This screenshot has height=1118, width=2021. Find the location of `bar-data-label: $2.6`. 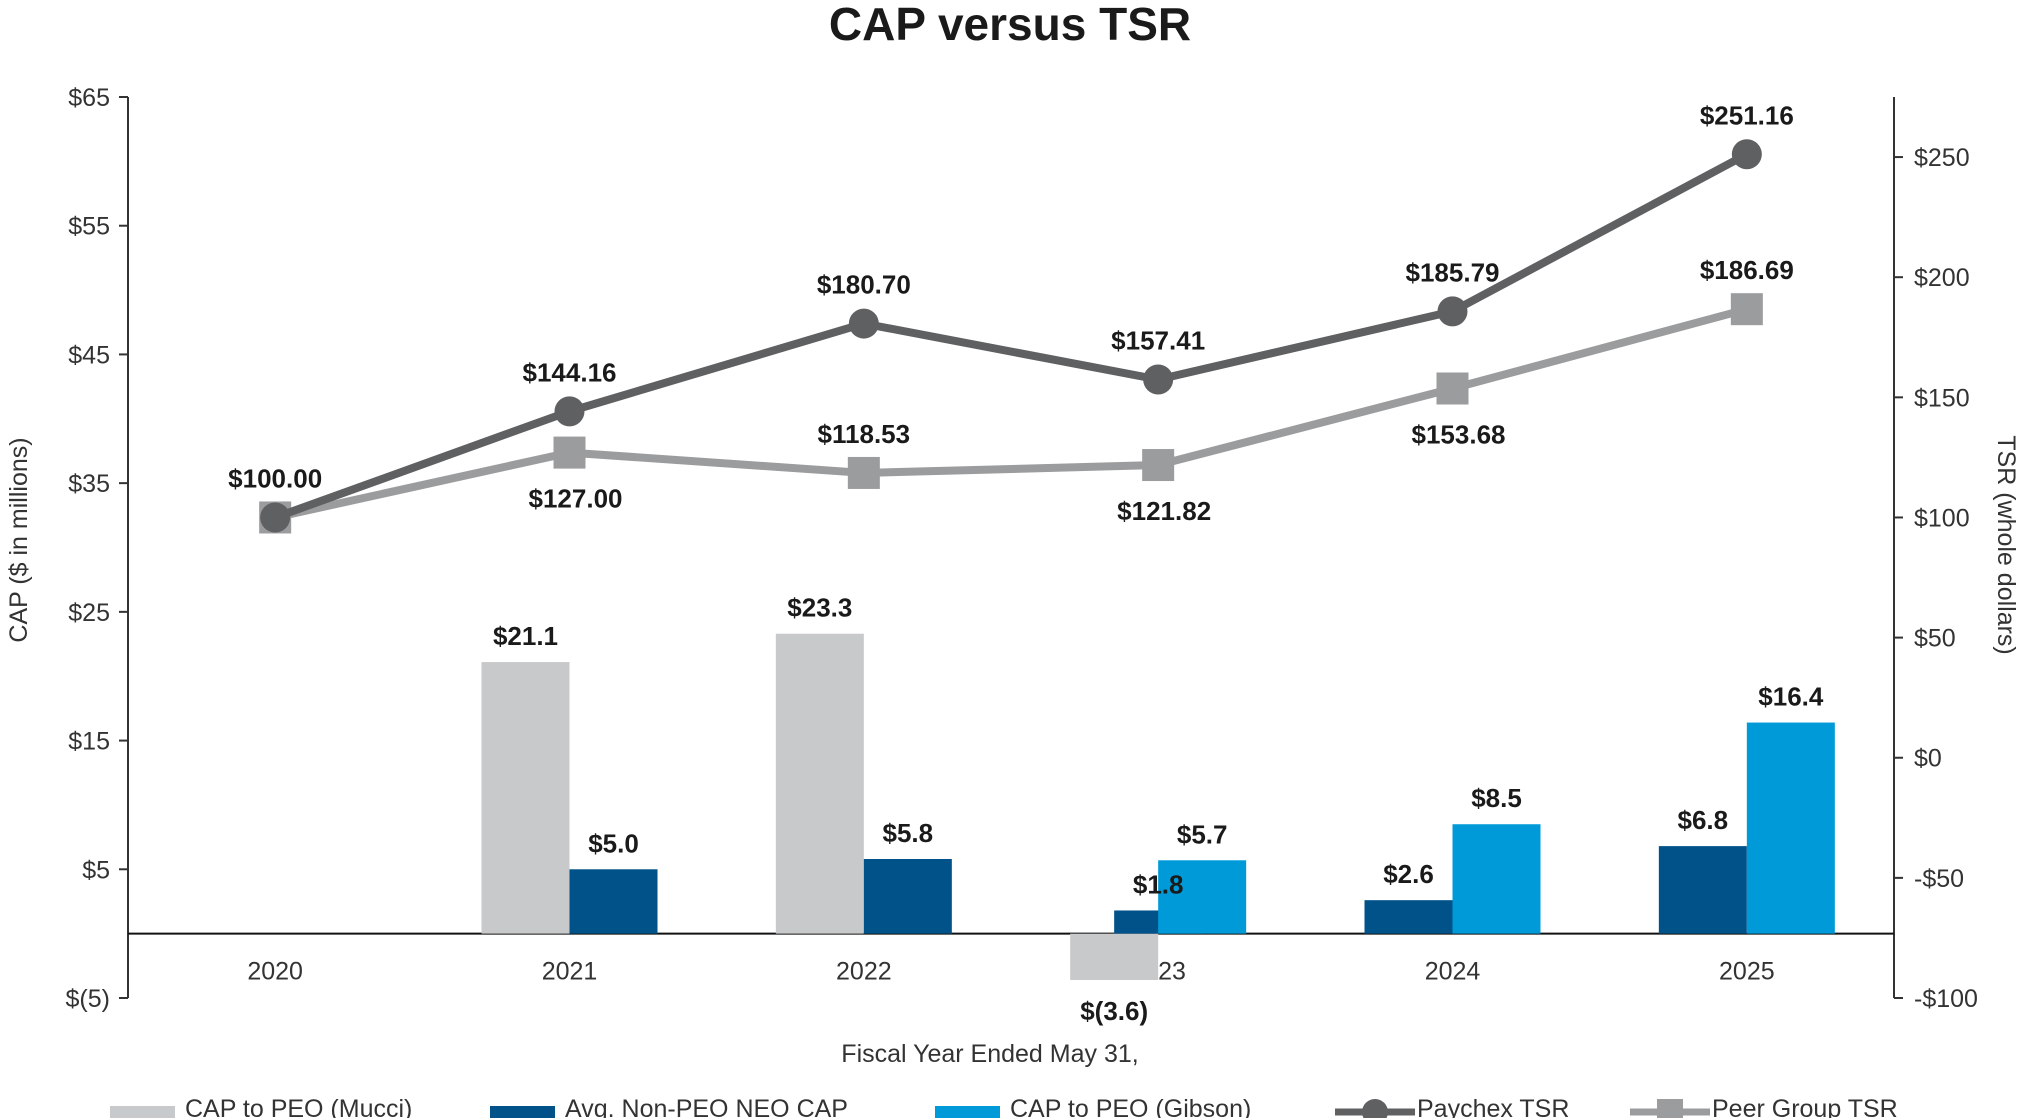

bar-data-label: $2.6 is located at coordinates (1408, 874).